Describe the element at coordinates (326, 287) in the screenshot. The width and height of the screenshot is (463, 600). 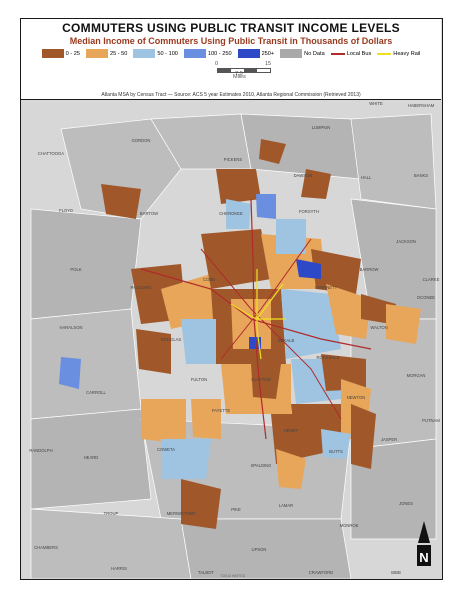
I see `county-gwinnett: GWINNETT` at that location.